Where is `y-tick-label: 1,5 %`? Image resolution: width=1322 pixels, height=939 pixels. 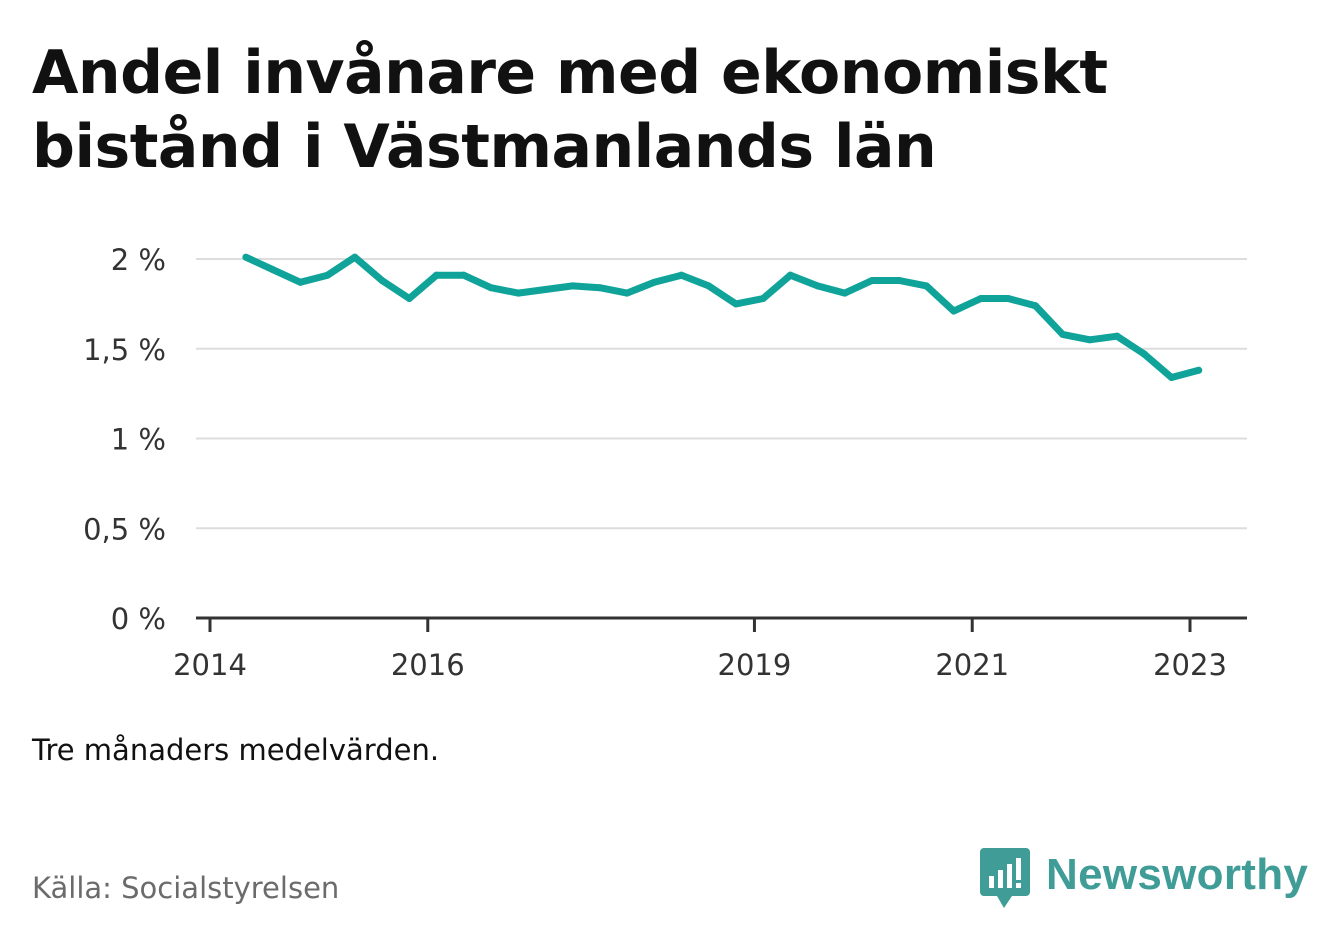
y-tick-label: 1,5 % is located at coordinates (124, 350).